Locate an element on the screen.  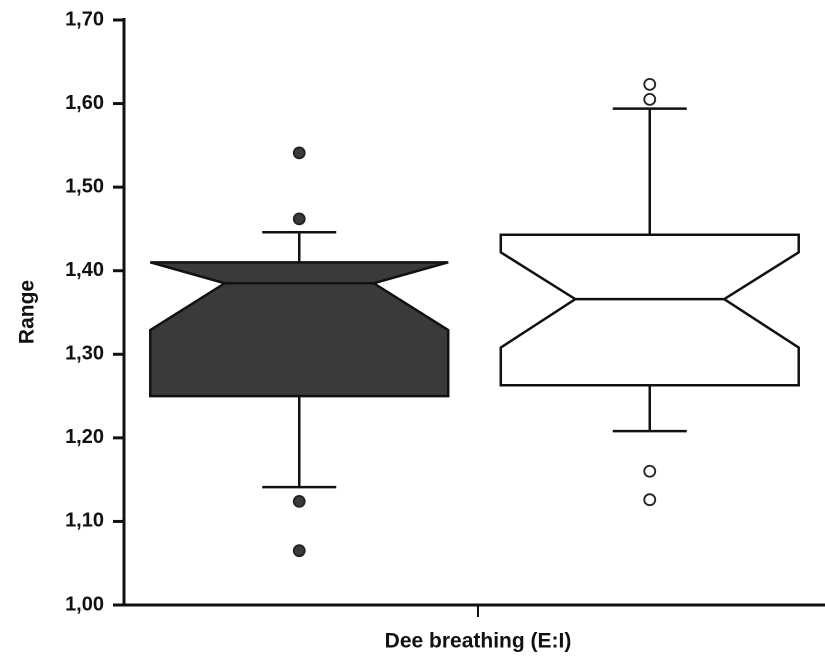
y-tick-label: 1,70 is located at coordinates (84, 19).